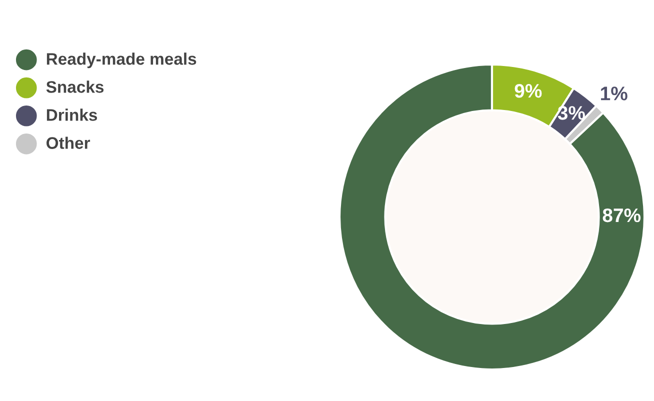 This screenshot has height=401, width=654. Describe the element at coordinates (621, 215) in the screenshot. I see `data-label: 87%` at that location.